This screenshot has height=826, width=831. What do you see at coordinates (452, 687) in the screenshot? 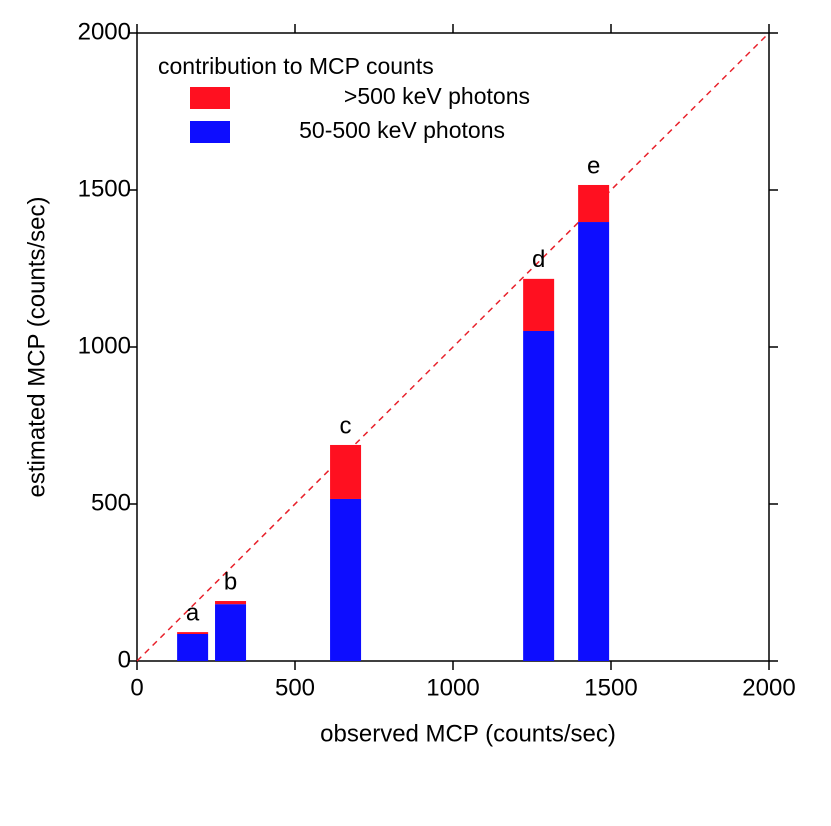
I see `x-tick-label: 1000` at bounding box center [452, 687].